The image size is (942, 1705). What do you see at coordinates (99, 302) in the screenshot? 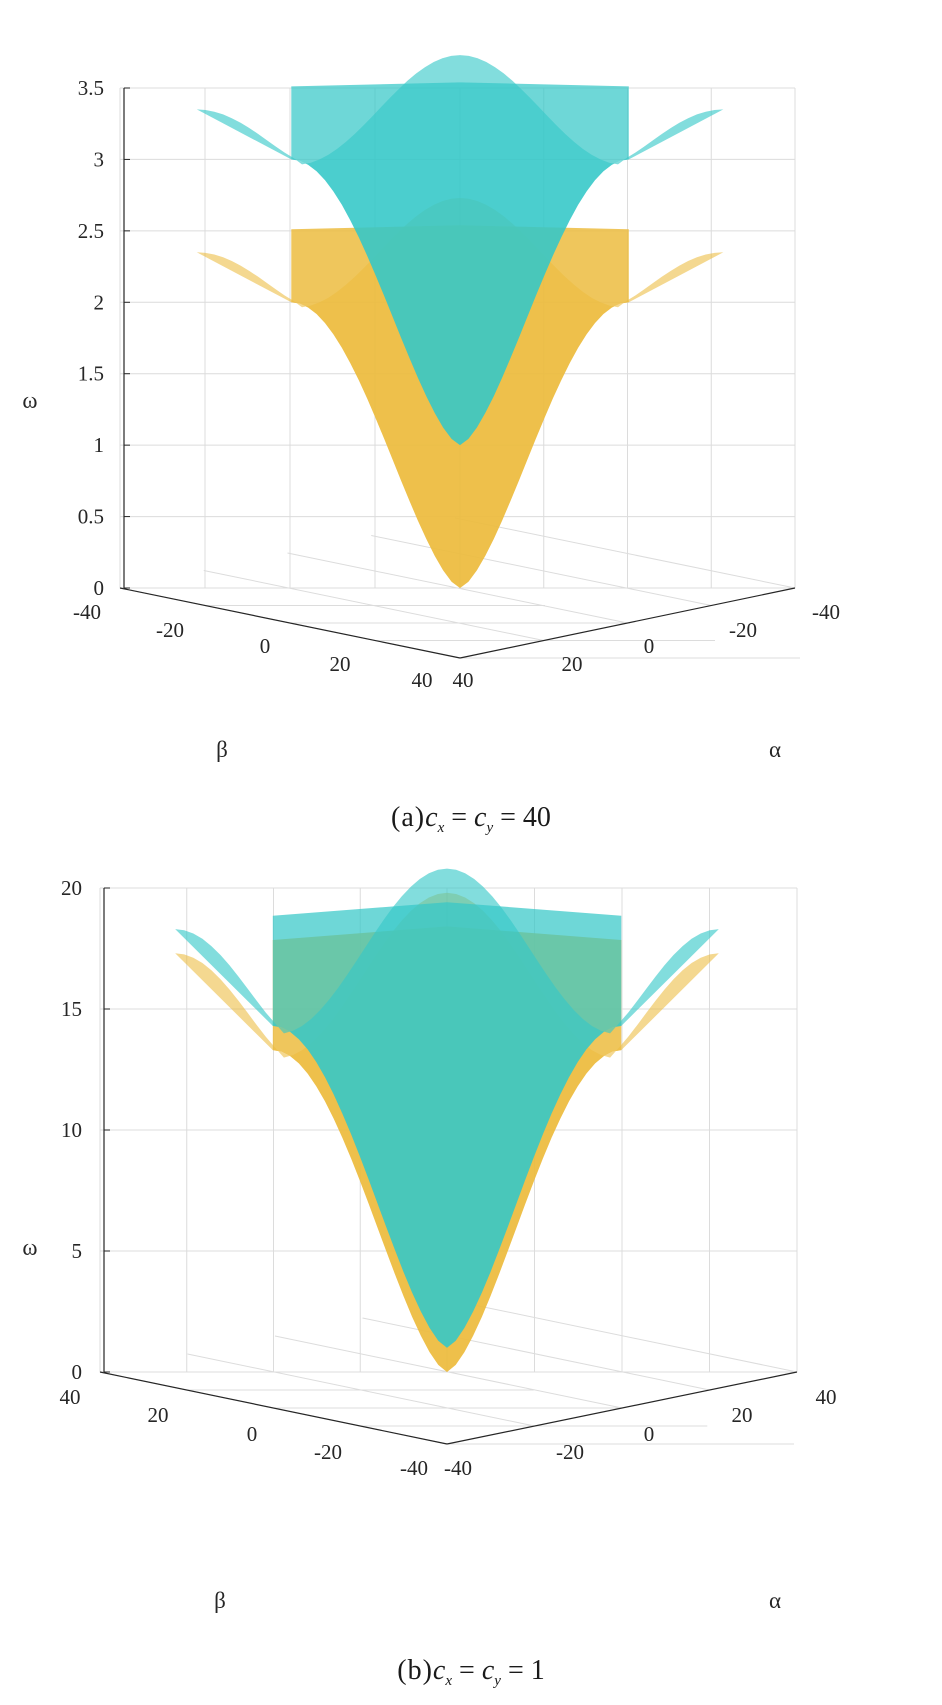
I see `z-tick-label: 2` at bounding box center [99, 302].